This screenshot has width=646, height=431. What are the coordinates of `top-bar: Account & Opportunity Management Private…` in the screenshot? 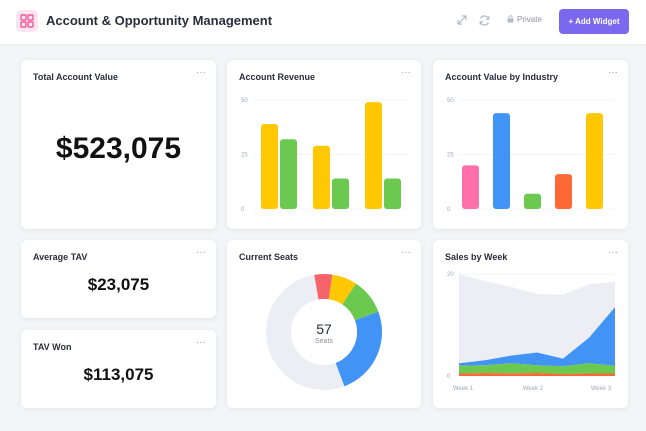 It's located at (323, 22).